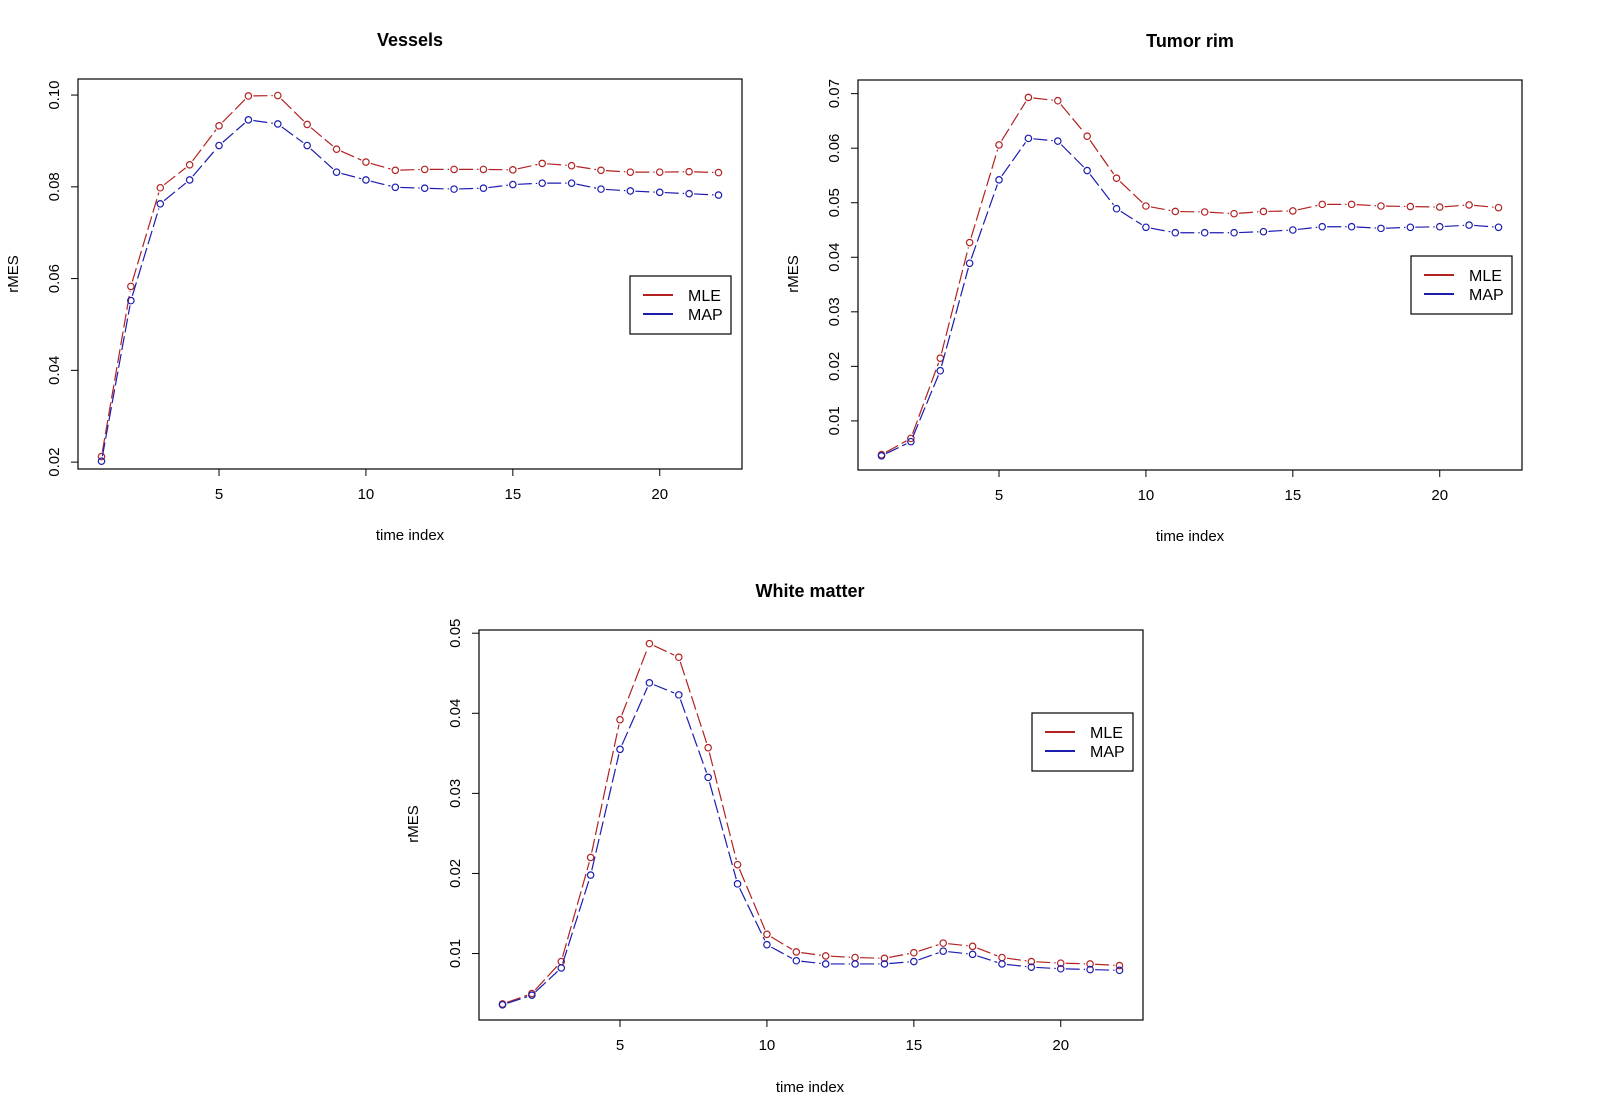  What do you see at coordinates (1190, 41) in the screenshot?
I see `chart-title: Tumor rim` at bounding box center [1190, 41].